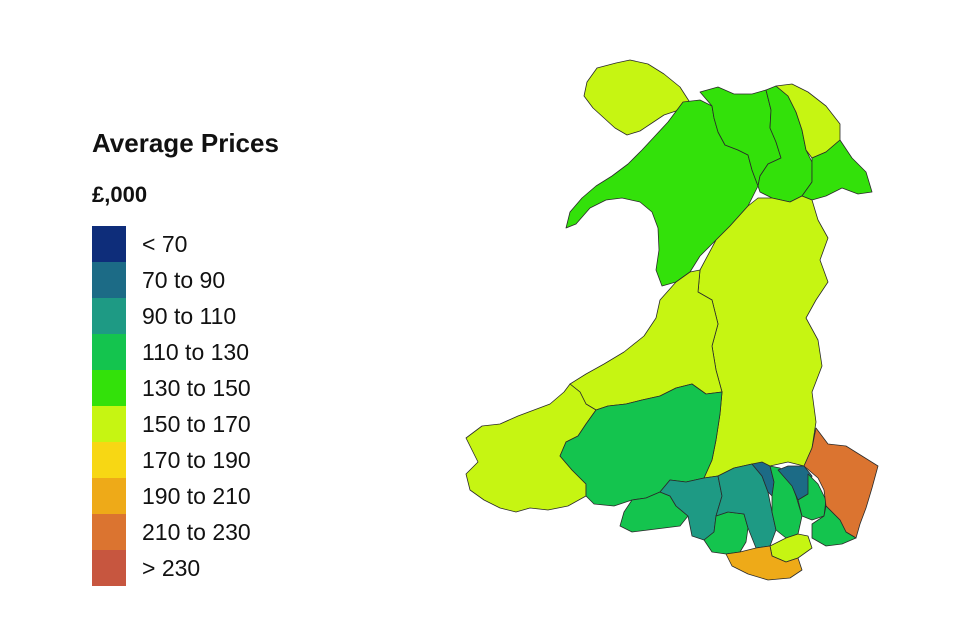 The width and height of the screenshot is (960, 640). Describe the element at coordinates (120, 194) in the screenshot. I see `legend-unit: £,000` at that location.